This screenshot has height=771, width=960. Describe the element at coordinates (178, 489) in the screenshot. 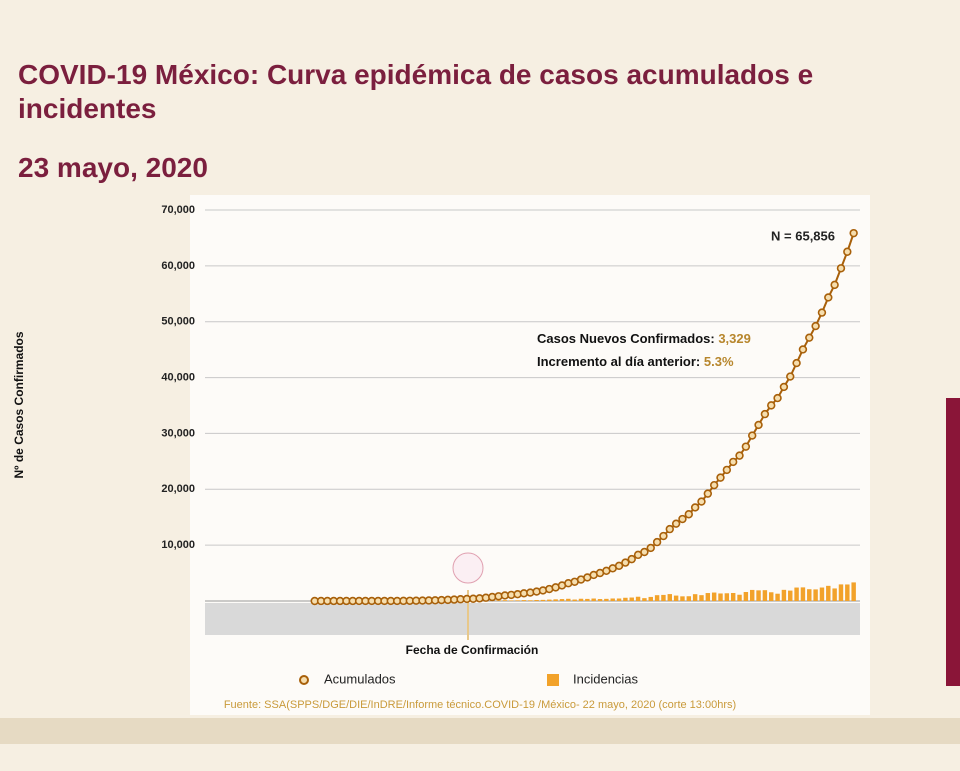

I see `y-tick-label: 20,000` at that location.